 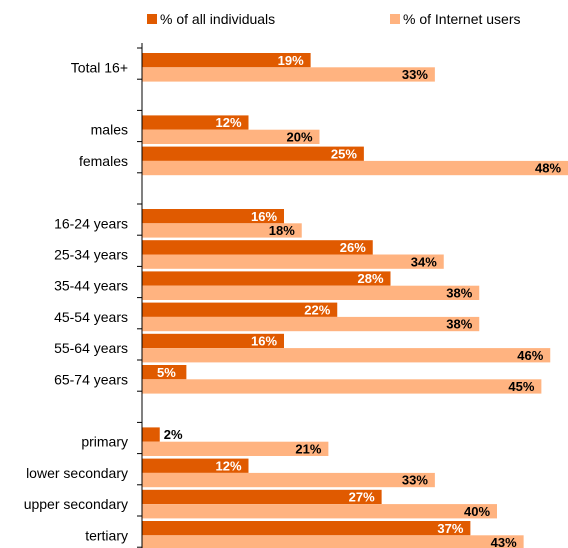 I want to click on value-label-internet-users-primary: 21%, so click(x=308, y=449).